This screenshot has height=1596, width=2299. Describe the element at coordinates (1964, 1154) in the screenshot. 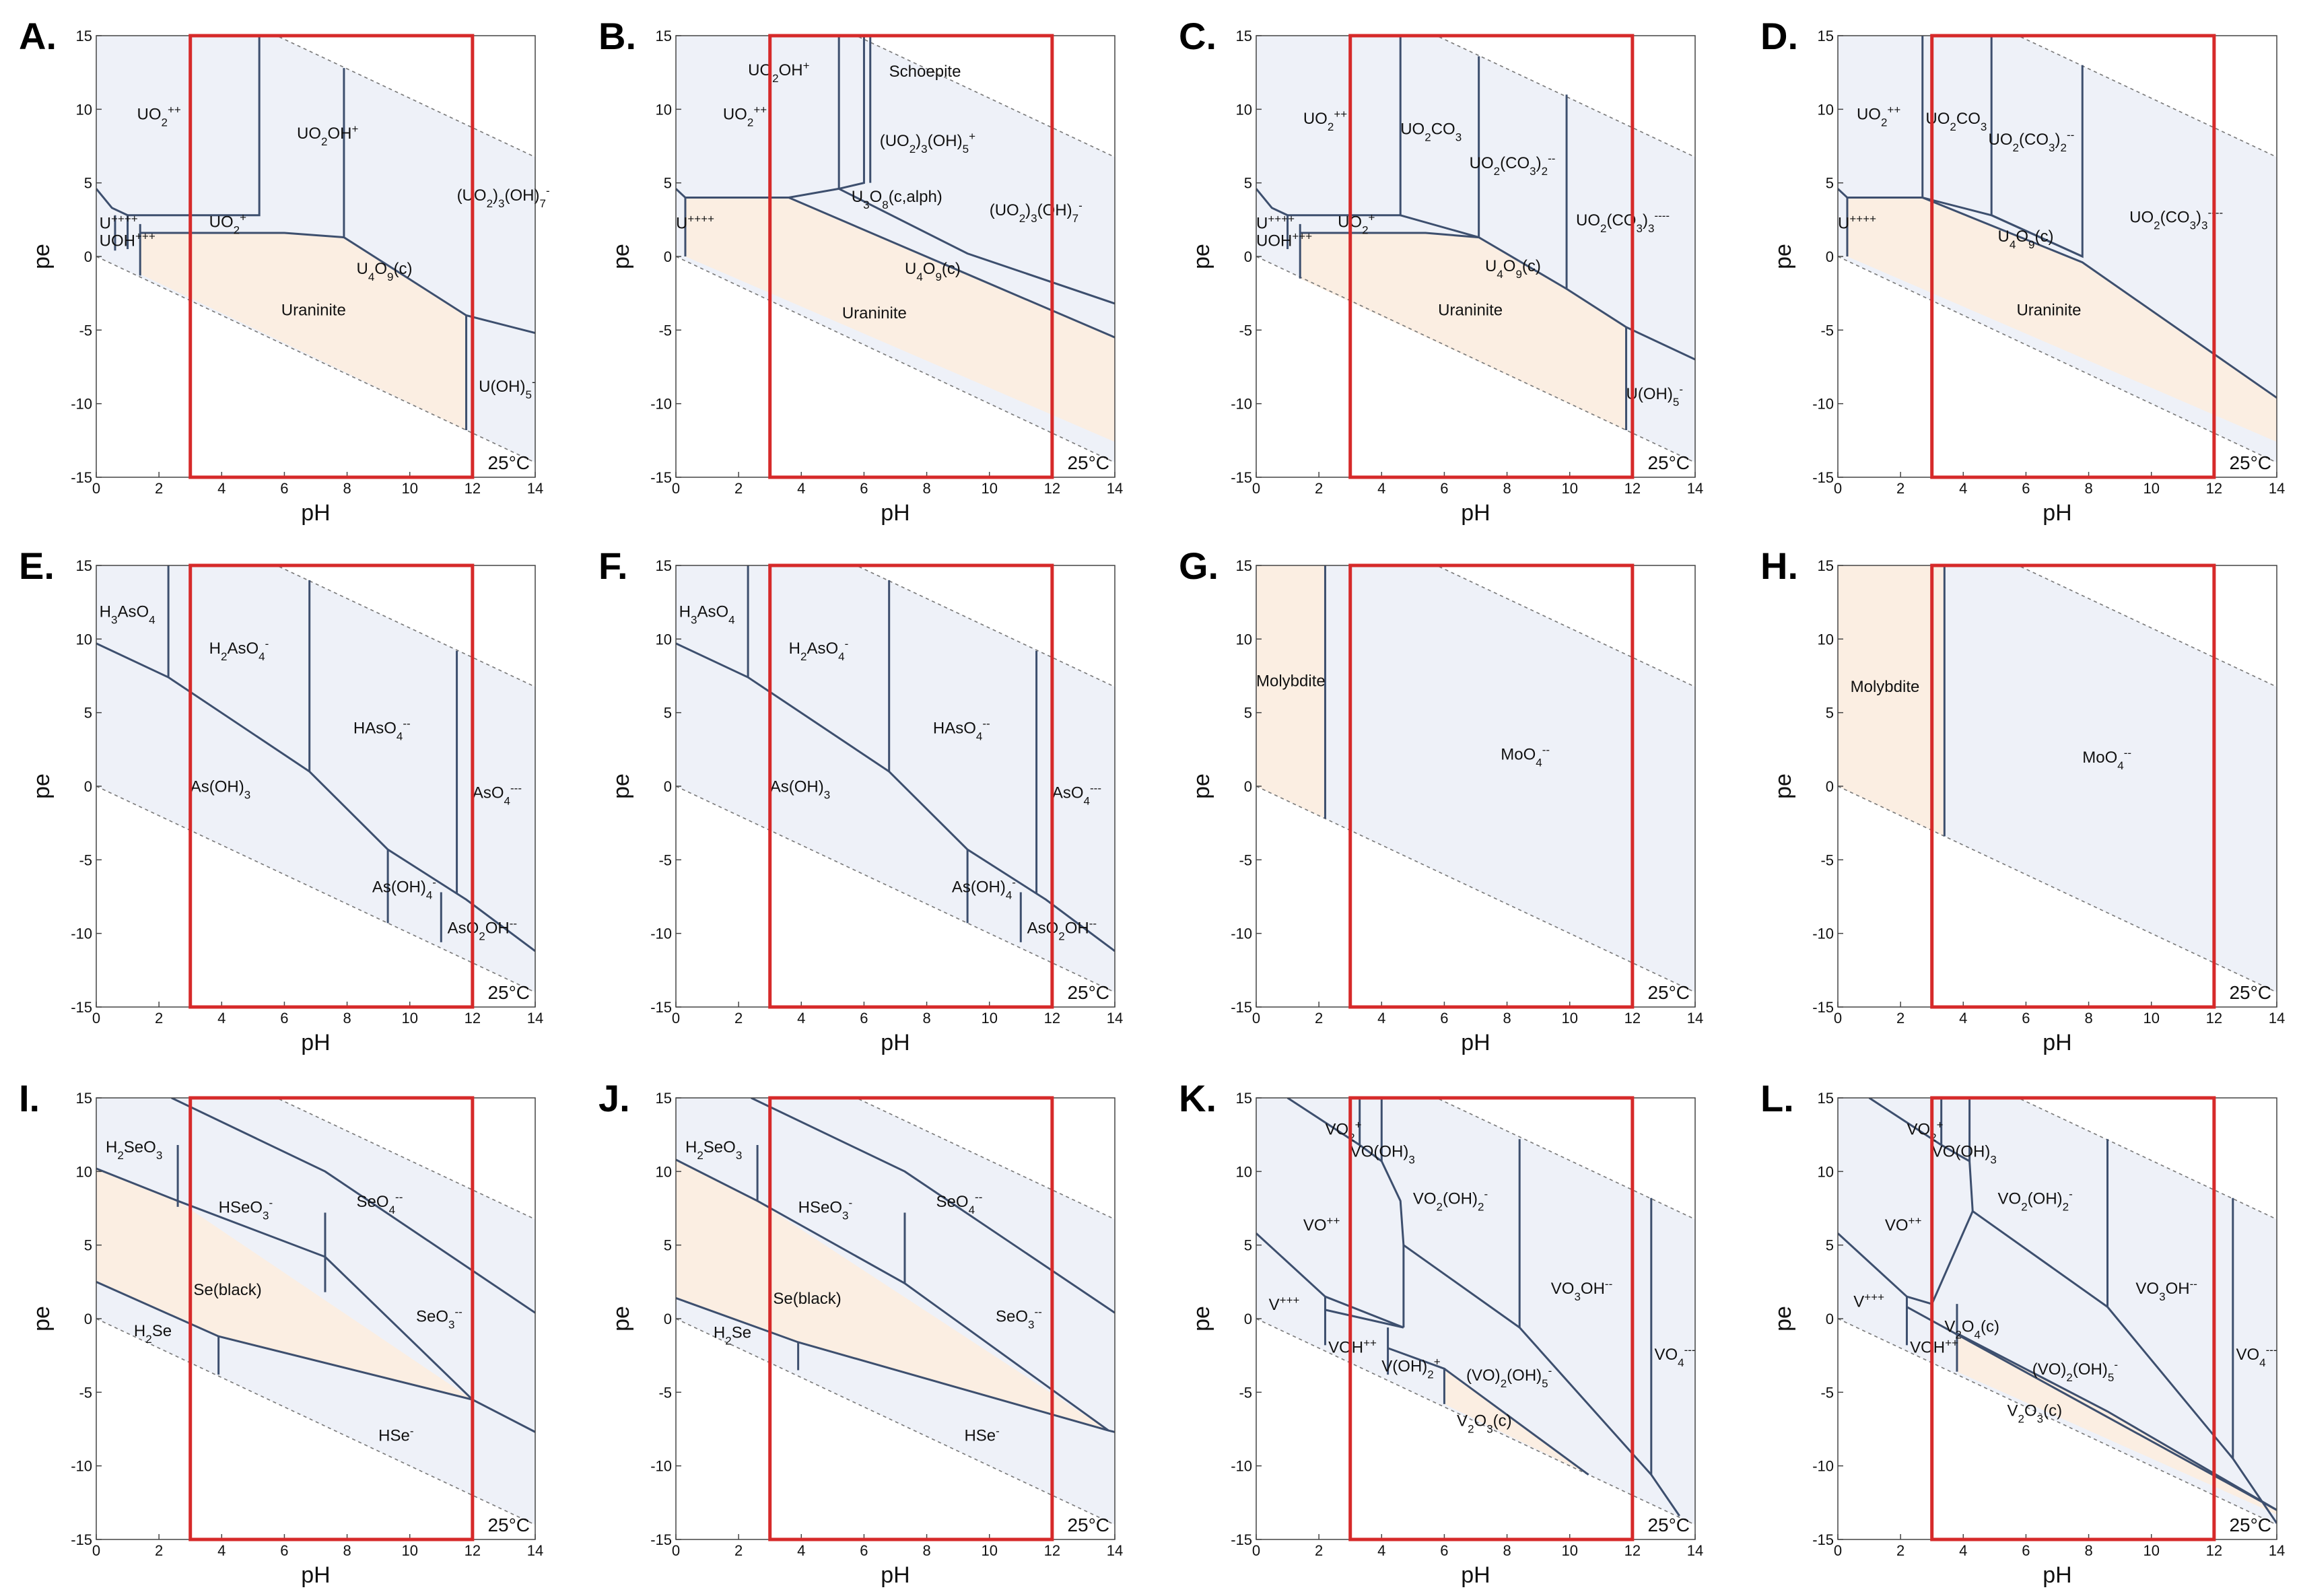

I see `region-label: VO(OH)3` at that location.